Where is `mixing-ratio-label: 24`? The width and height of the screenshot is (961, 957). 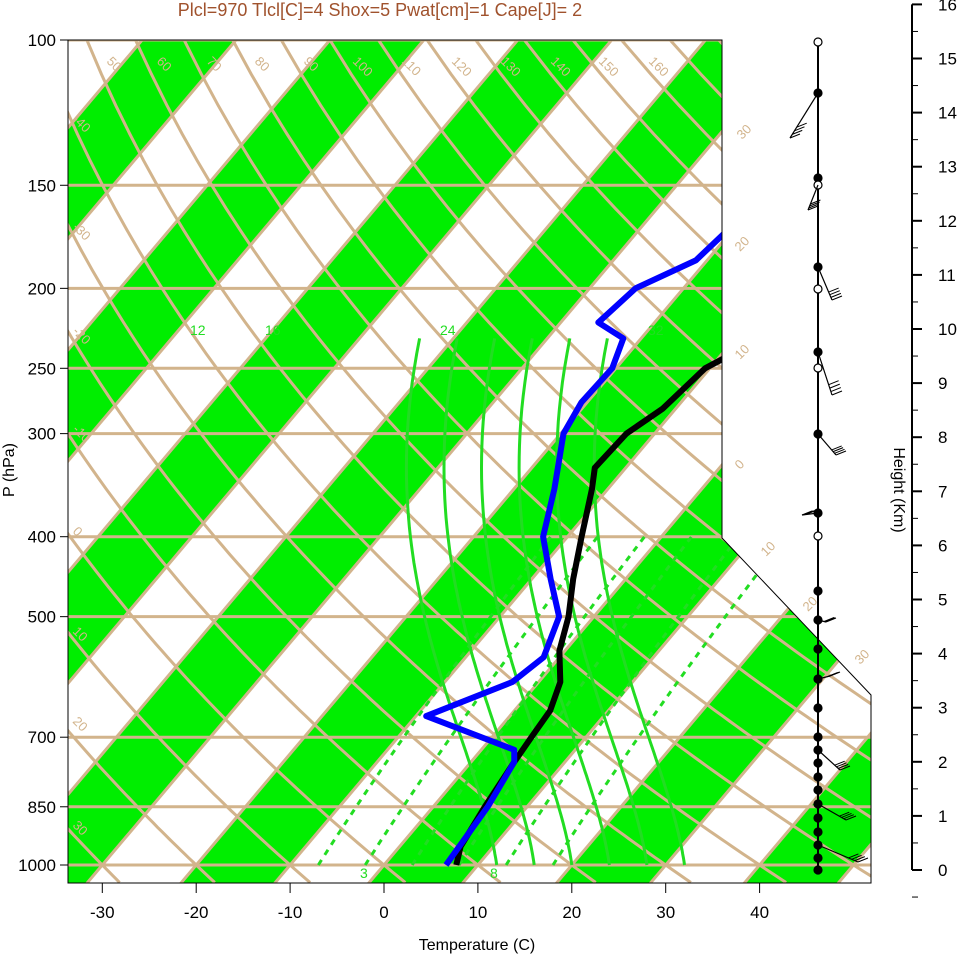
mixing-ratio-label: 24 is located at coordinates (448, 330).